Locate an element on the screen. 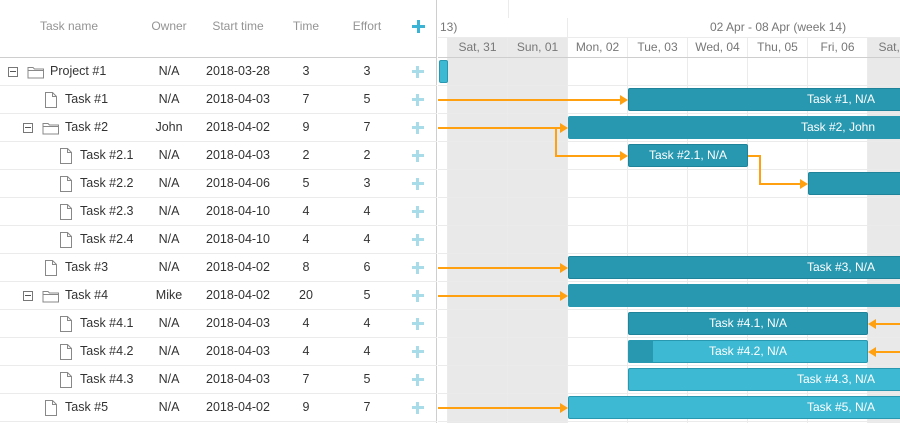 The image size is (900, 423). day-header: Sat, 31 is located at coordinates (478, 47).